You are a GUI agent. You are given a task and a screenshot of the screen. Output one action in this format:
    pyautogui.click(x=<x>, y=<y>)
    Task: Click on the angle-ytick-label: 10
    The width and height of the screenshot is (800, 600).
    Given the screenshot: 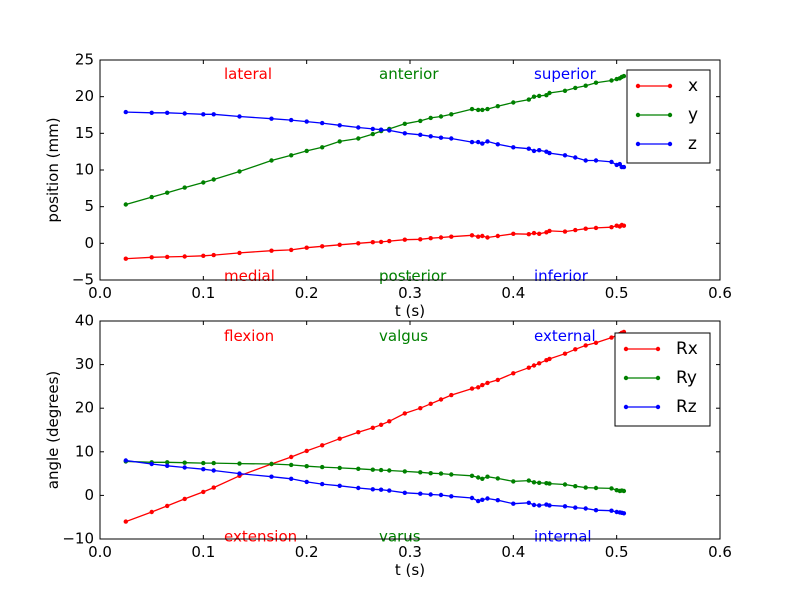 What is the action you would take?
    pyautogui.click(x=84, y=451)
    